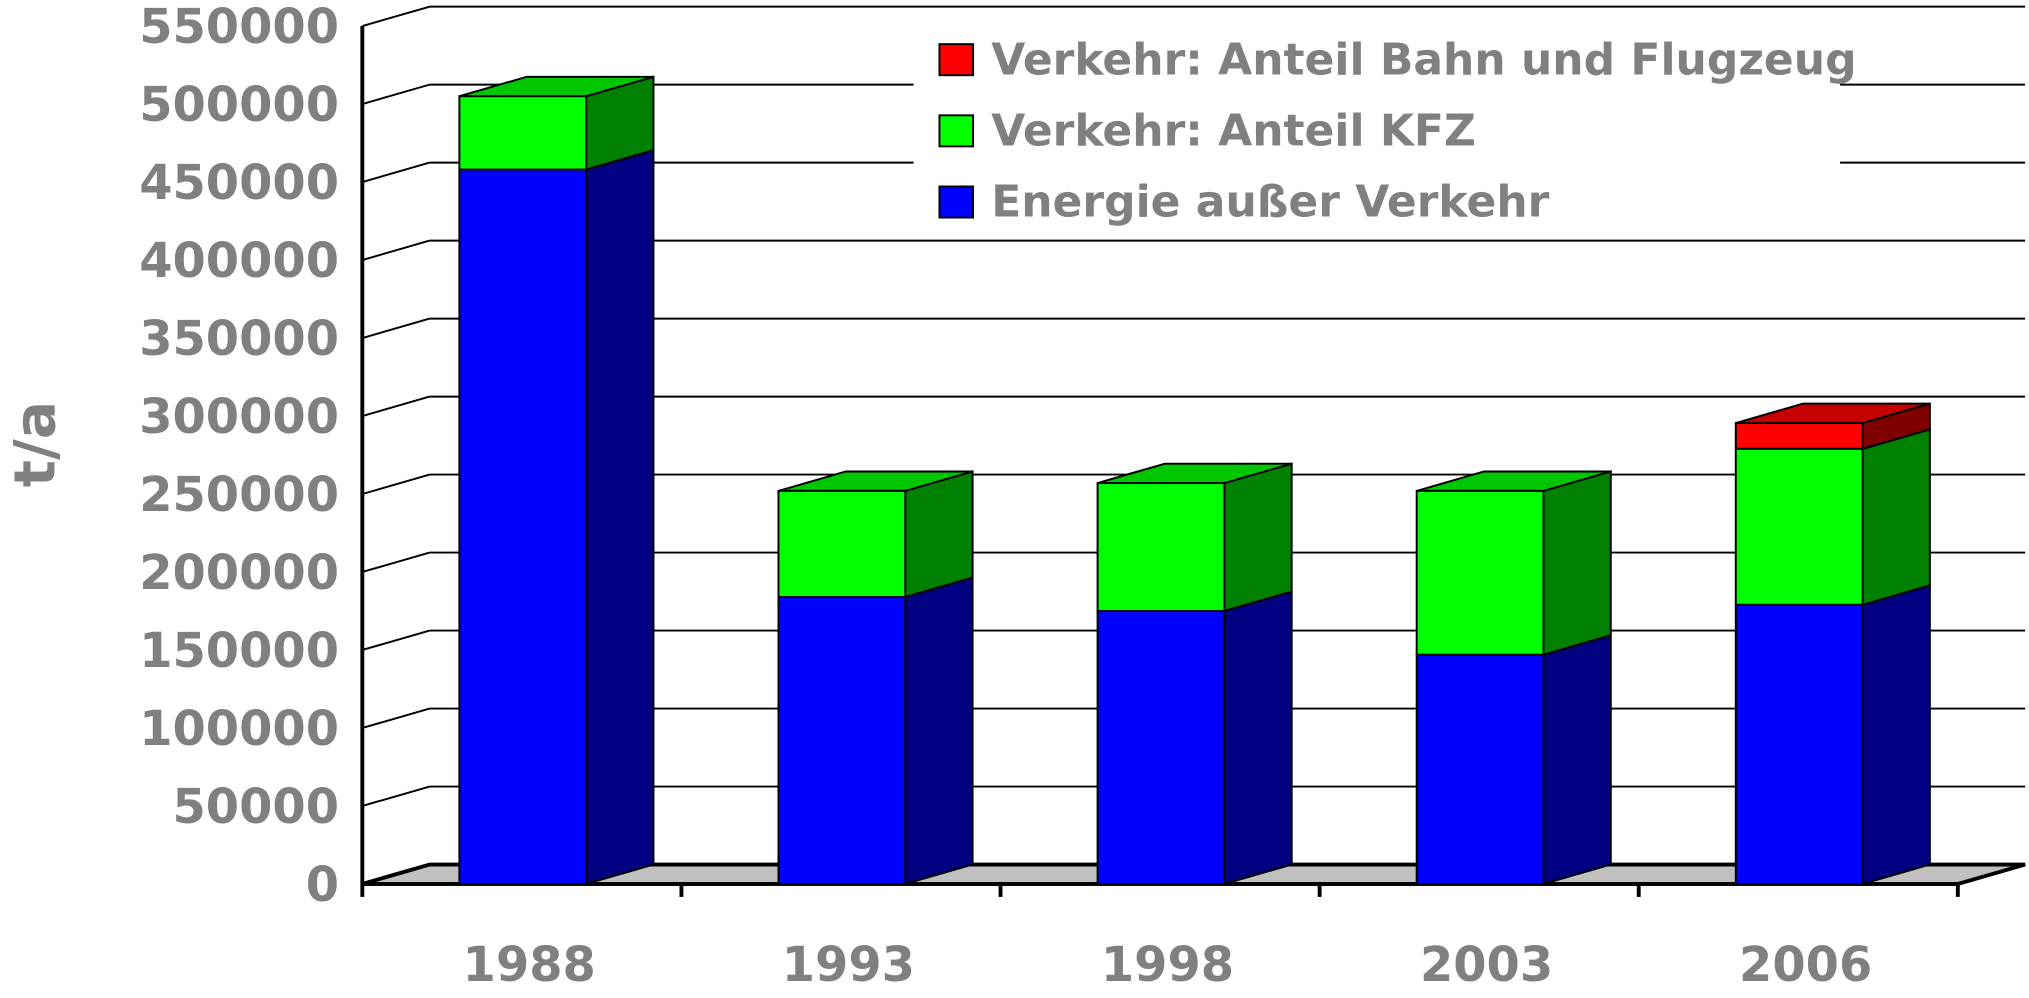  Describe the element at coordinates (1805, 965) in the screenshot. I see `x-tick-label: 2006` at that location.